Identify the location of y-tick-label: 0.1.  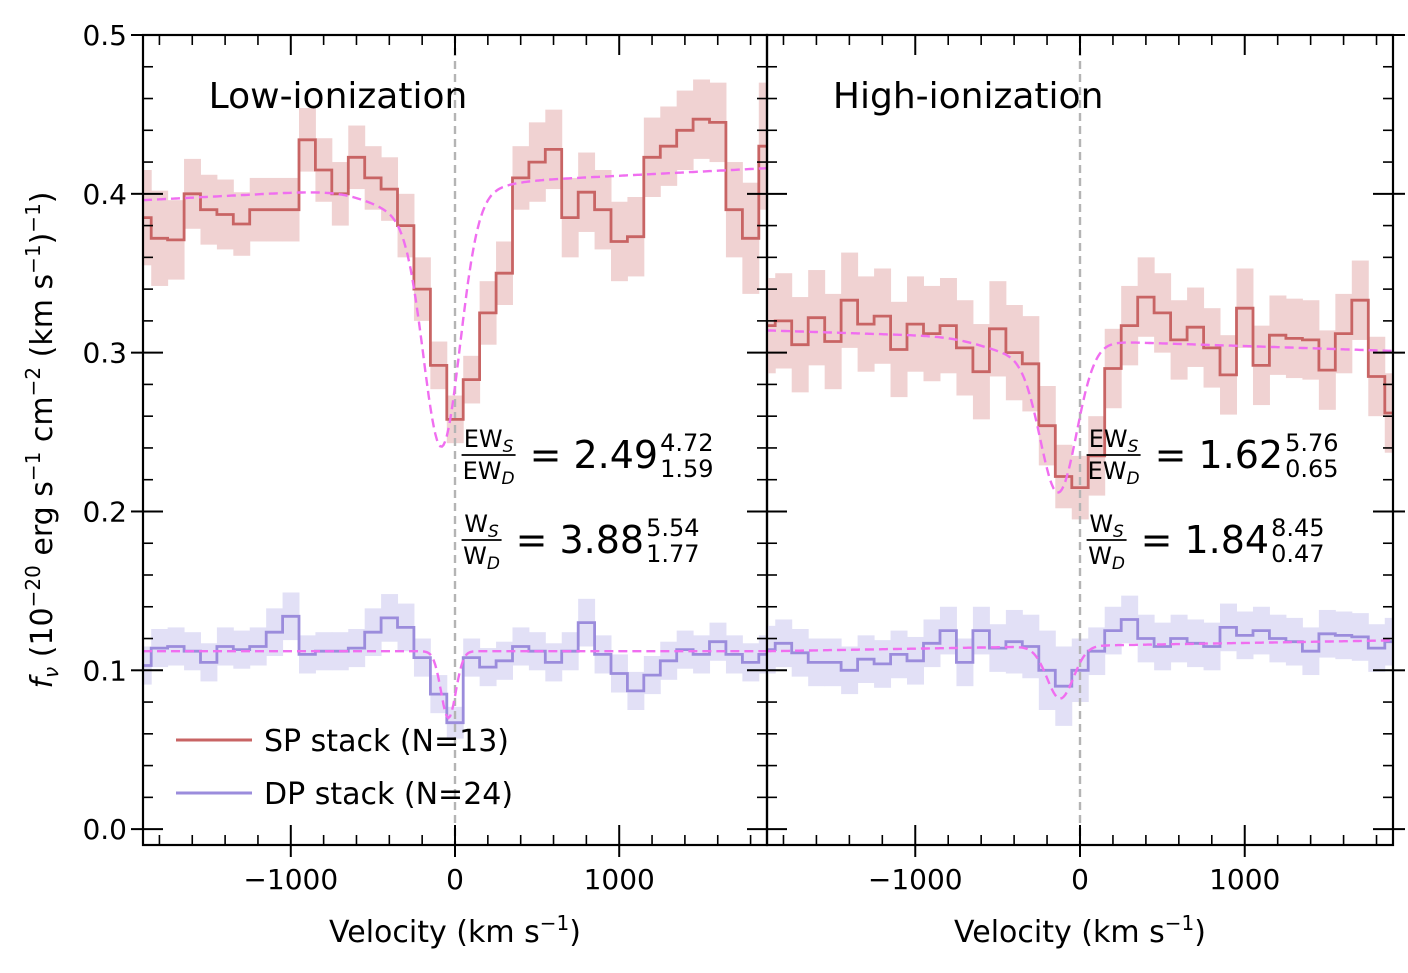
(104, 670).